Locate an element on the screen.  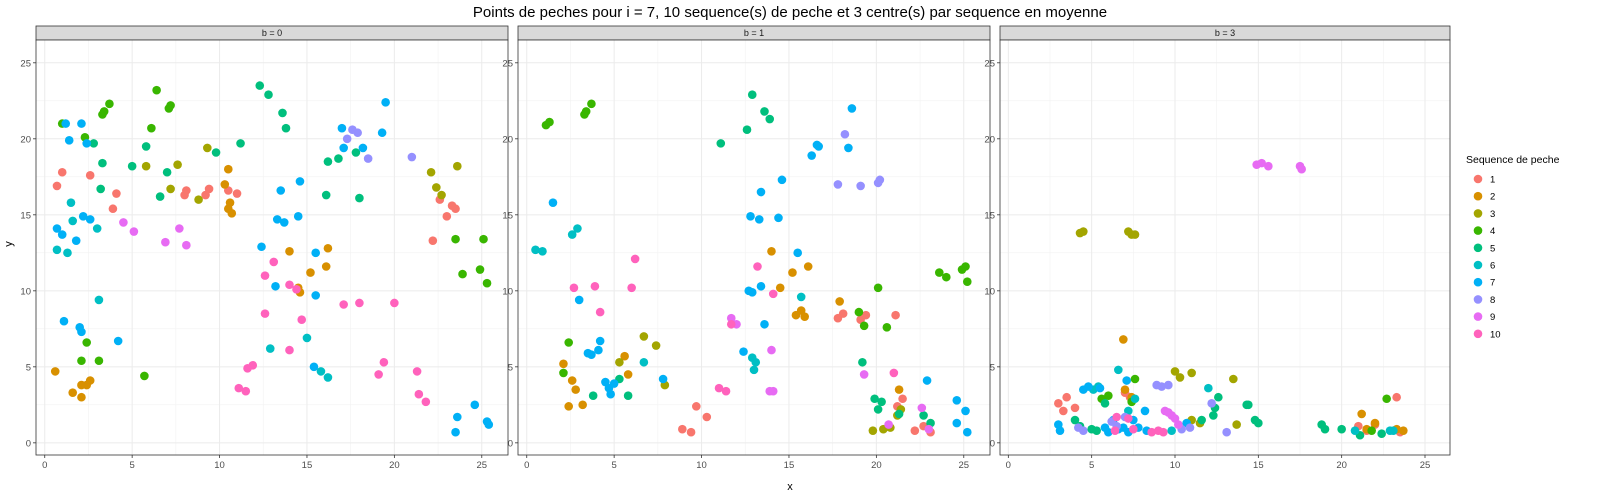
legend-item: 4 is located at coordinates (1484, 231).